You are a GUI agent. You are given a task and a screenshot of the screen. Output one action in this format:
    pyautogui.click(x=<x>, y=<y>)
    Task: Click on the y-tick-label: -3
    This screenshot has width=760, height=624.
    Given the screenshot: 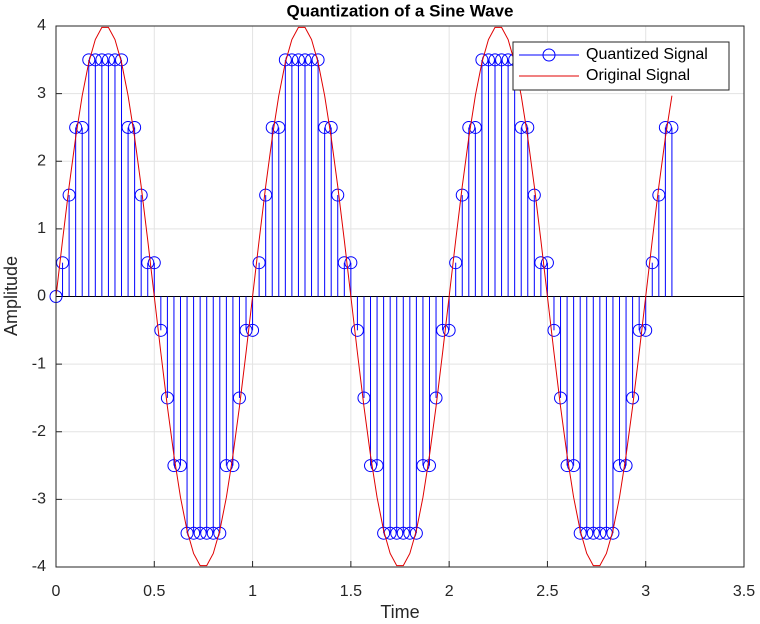 What is the action you would take?
    pyautogui.click(x=39, y=499)
    